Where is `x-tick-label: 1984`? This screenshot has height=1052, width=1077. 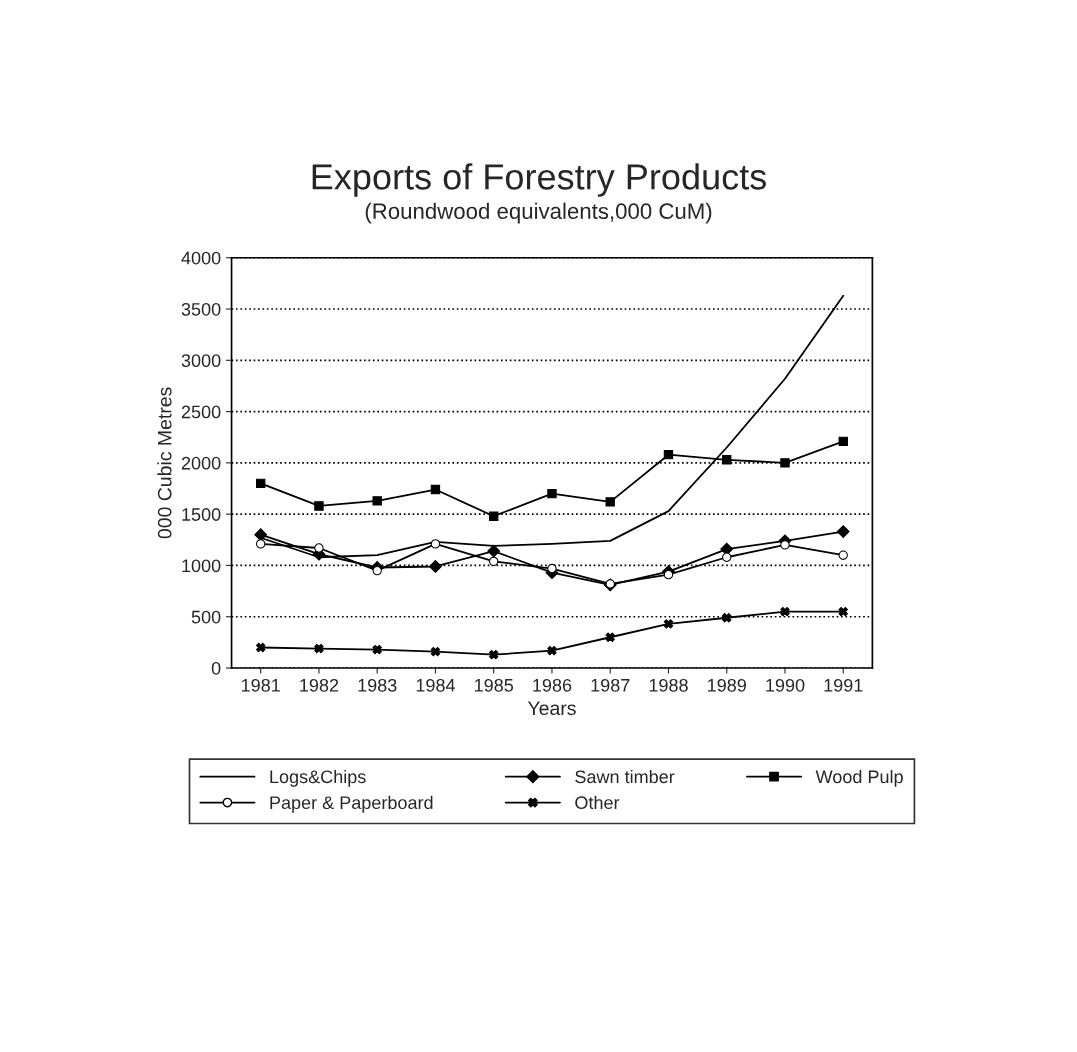
x-tick-label: 1984 is located at coordinates (436, 685).